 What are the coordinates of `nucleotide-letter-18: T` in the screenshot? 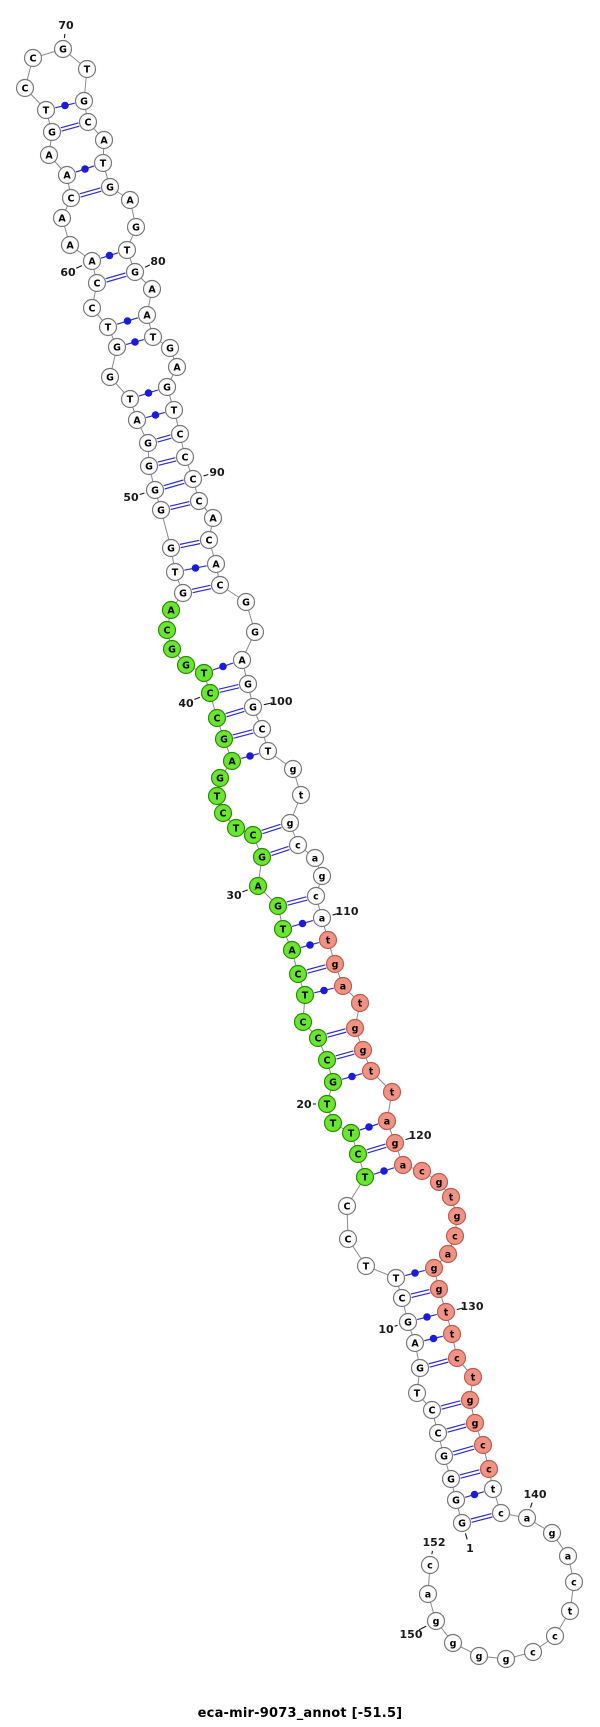 It's located at (351, 1133).